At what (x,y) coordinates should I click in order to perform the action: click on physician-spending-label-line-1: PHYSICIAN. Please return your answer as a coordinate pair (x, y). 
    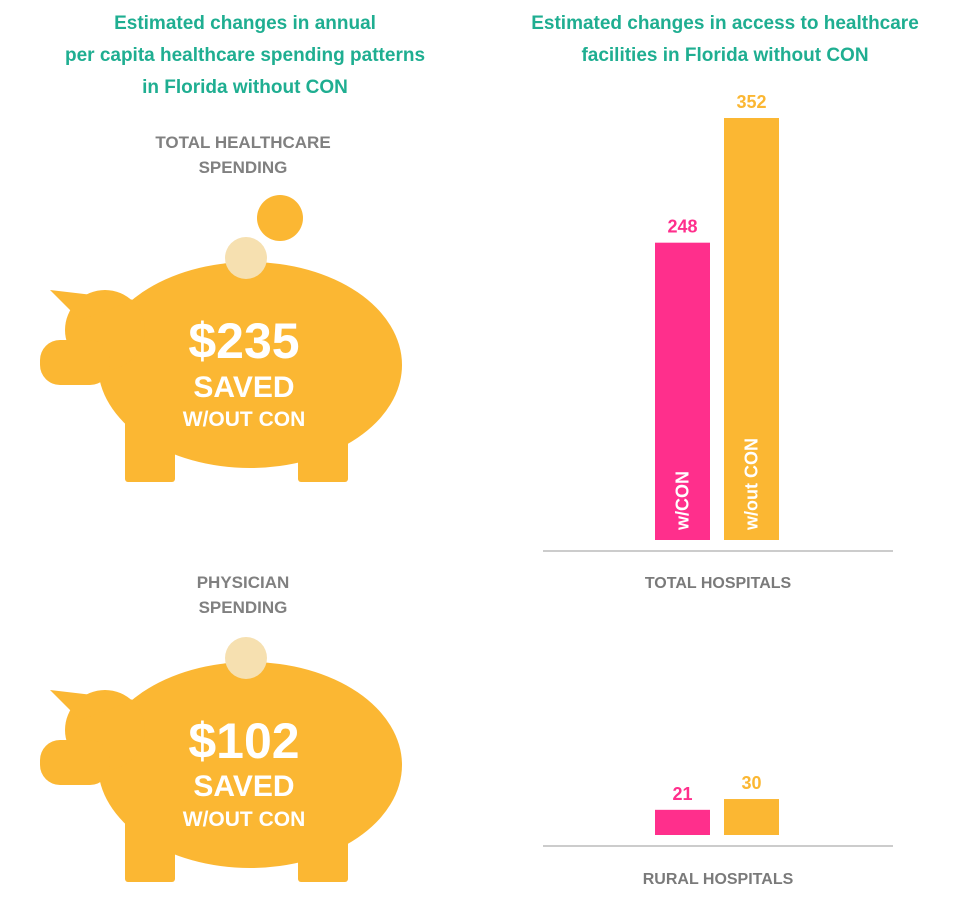
    Looking at the image, I should click on (243, 582).